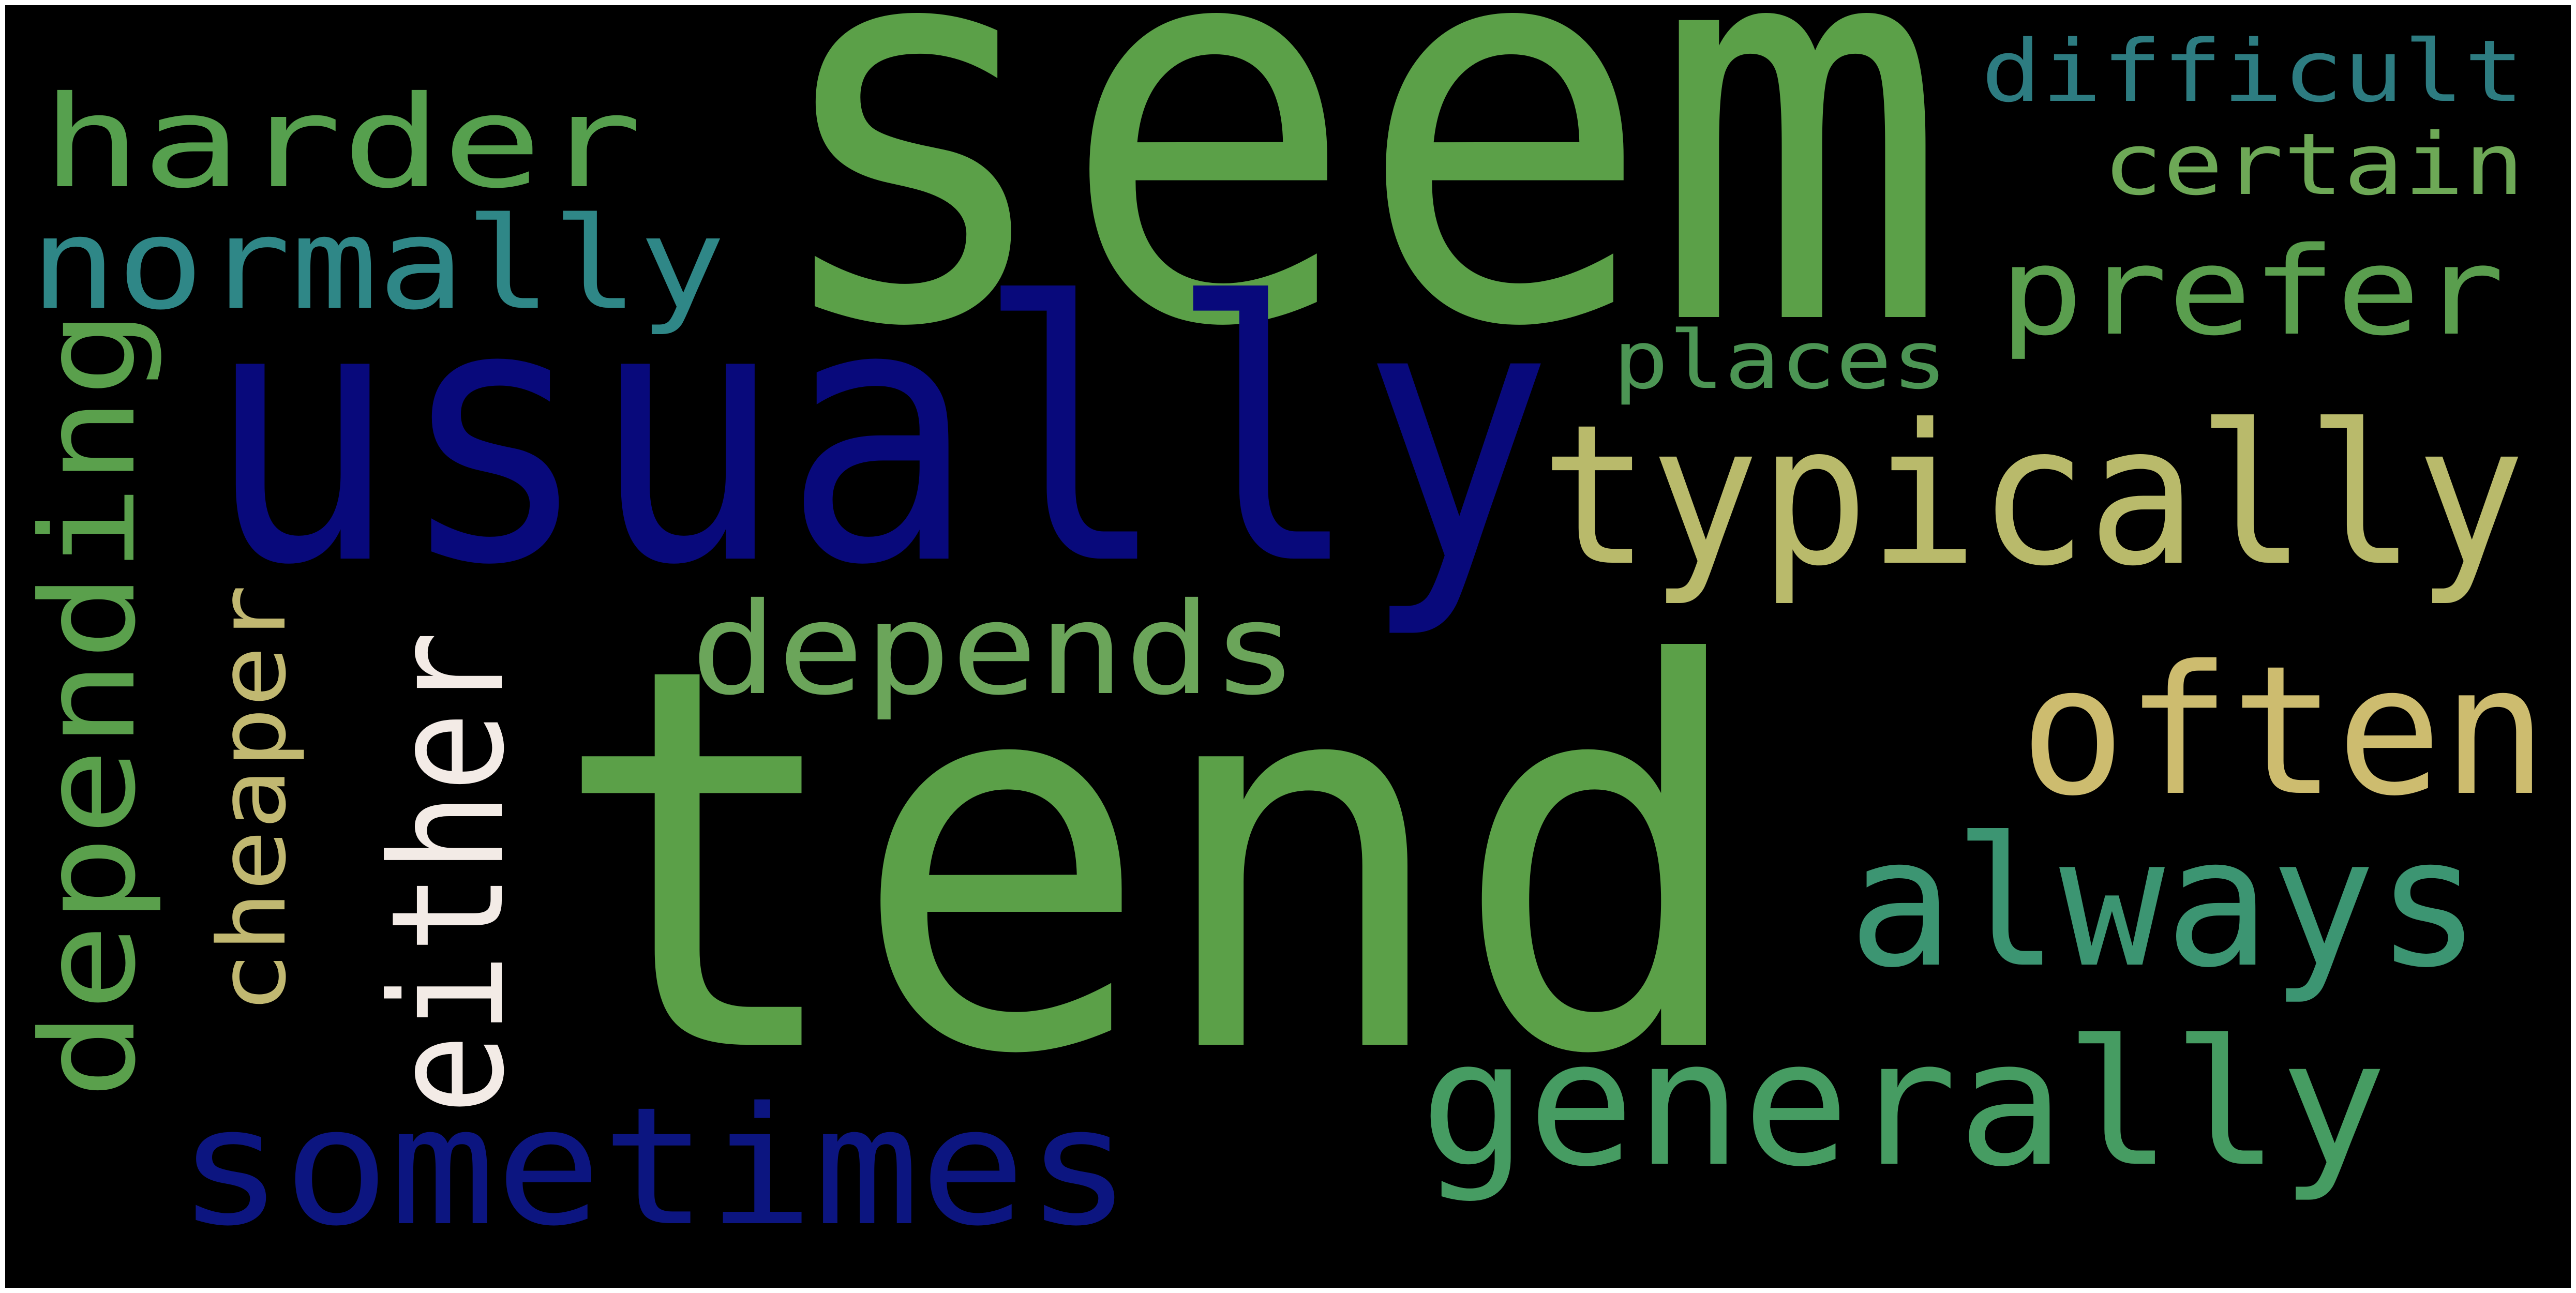  I want to click on word-either: either, so click(448, 873).